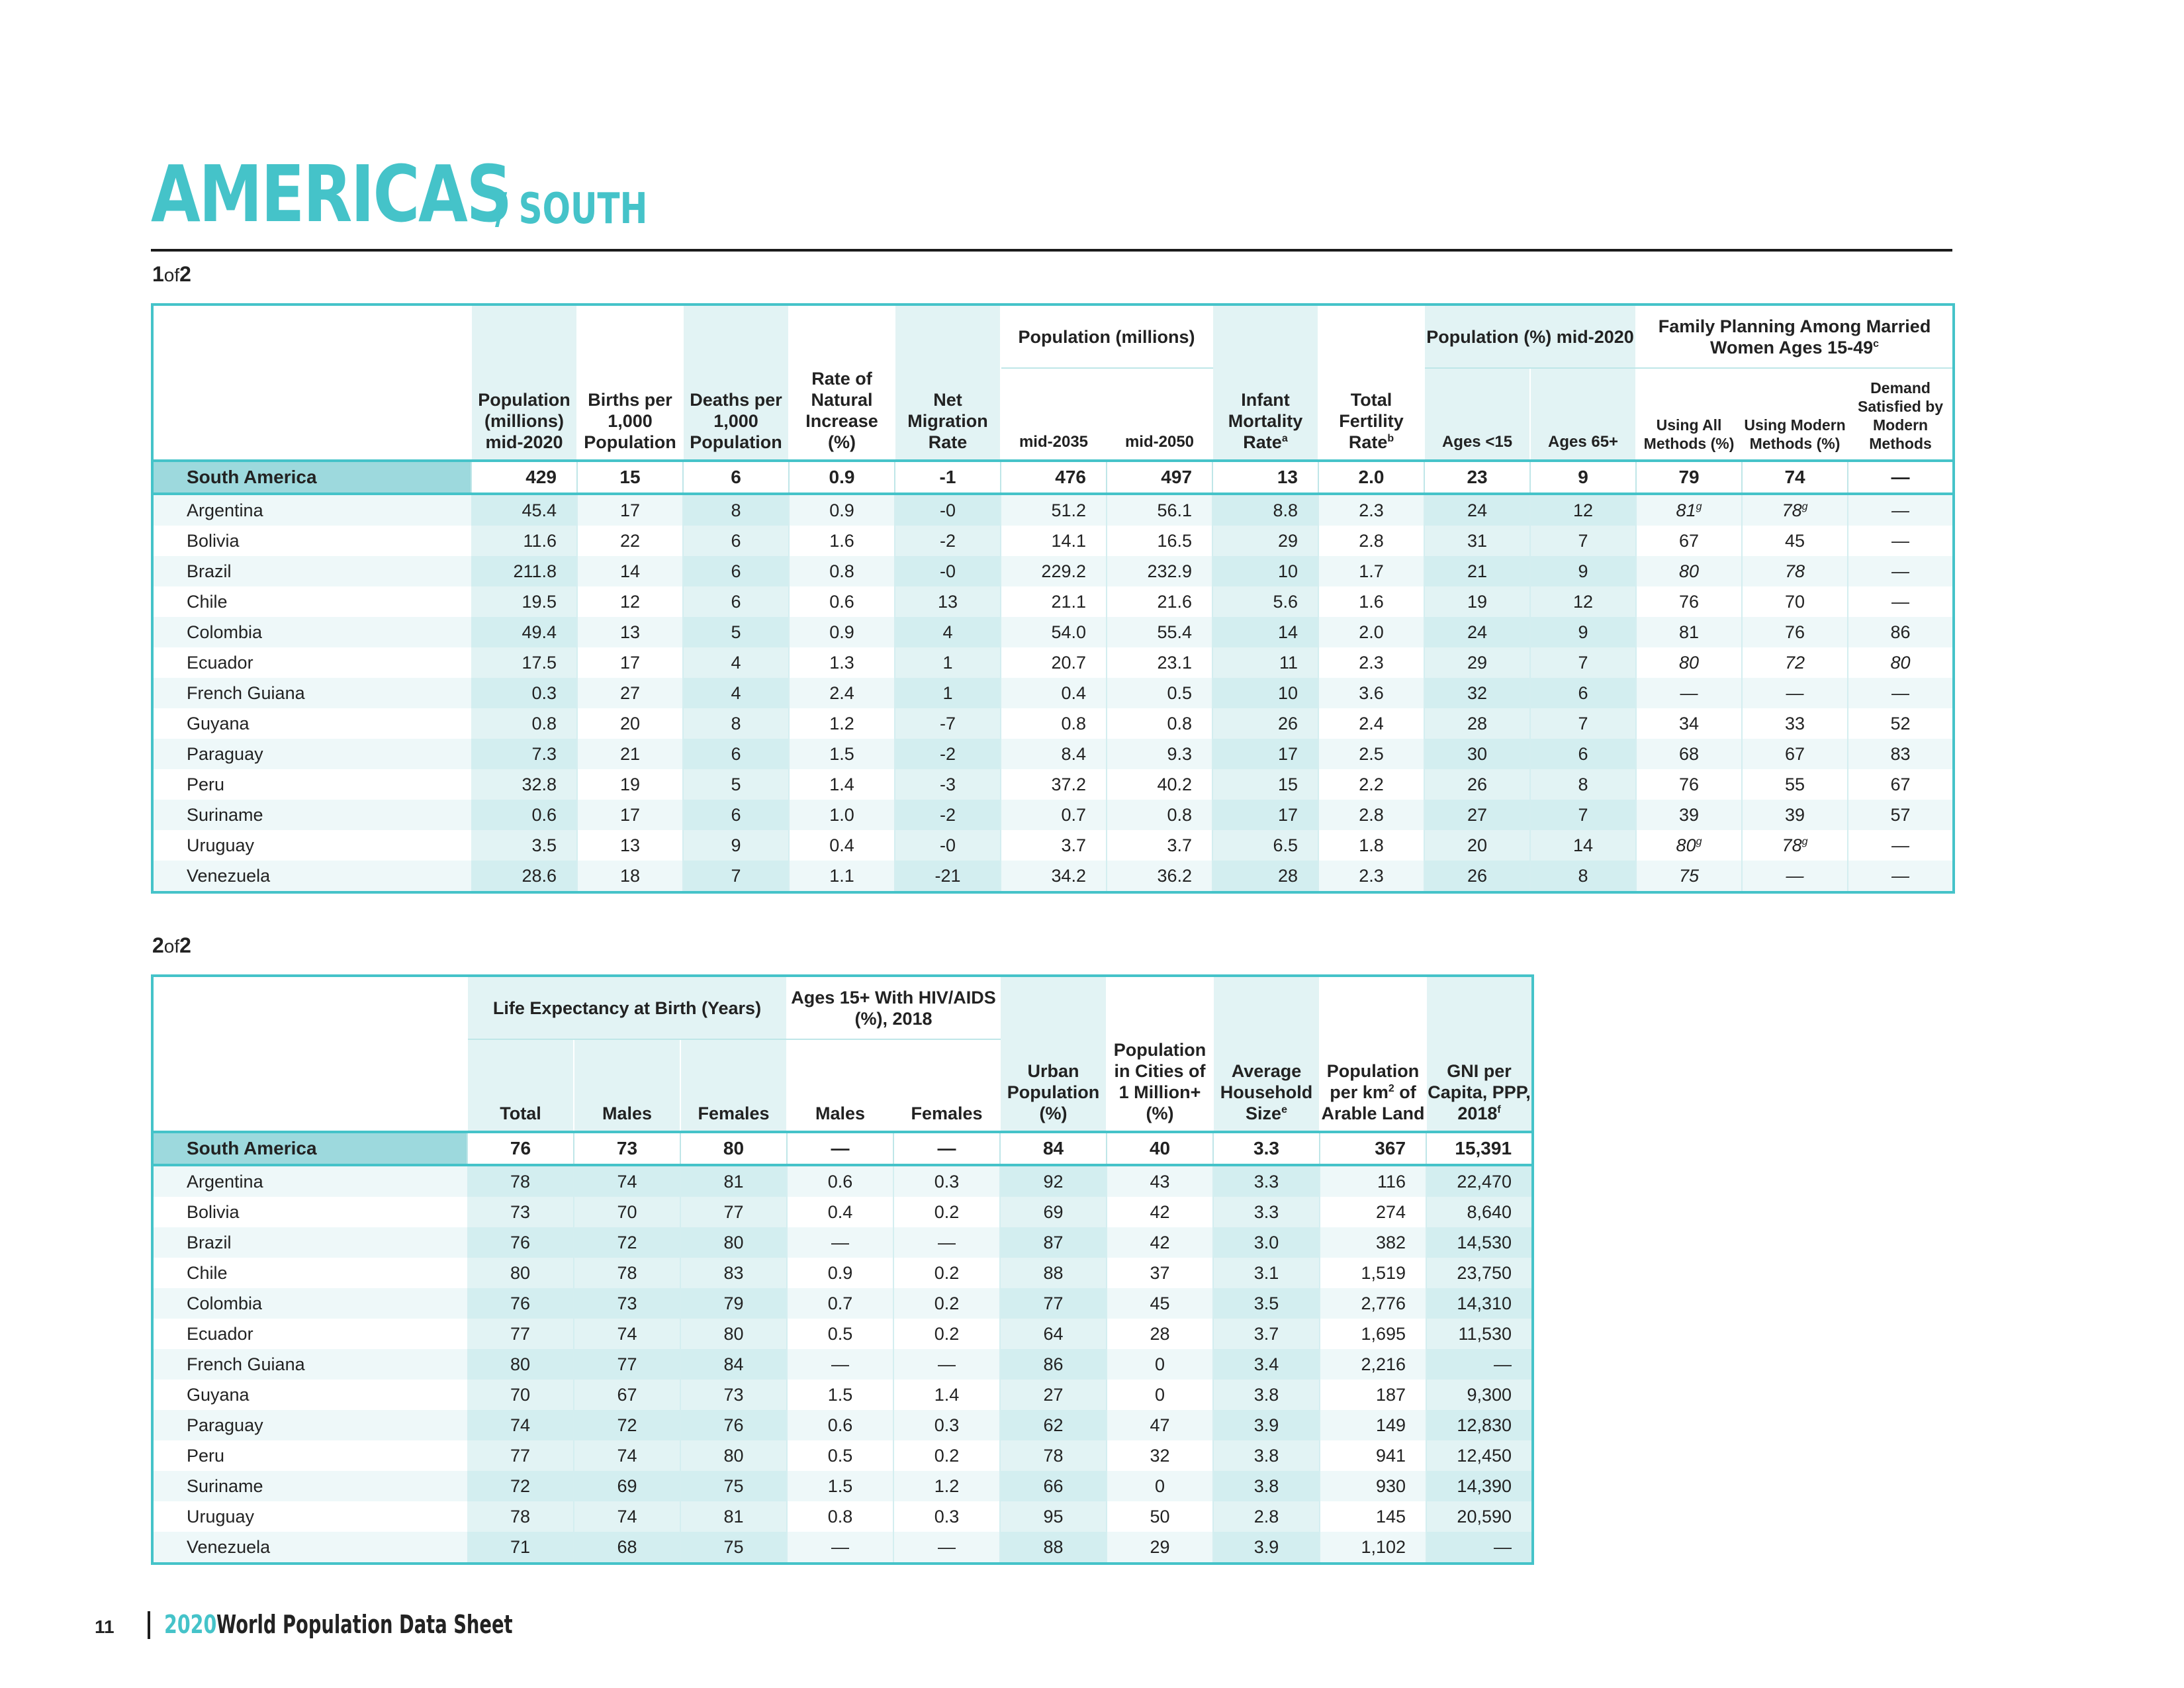 This screenshot has width=2184, height=1688. Describe the element at coordinates (736, 632) in the screenshot. I see `table-cell: 5` at that location.